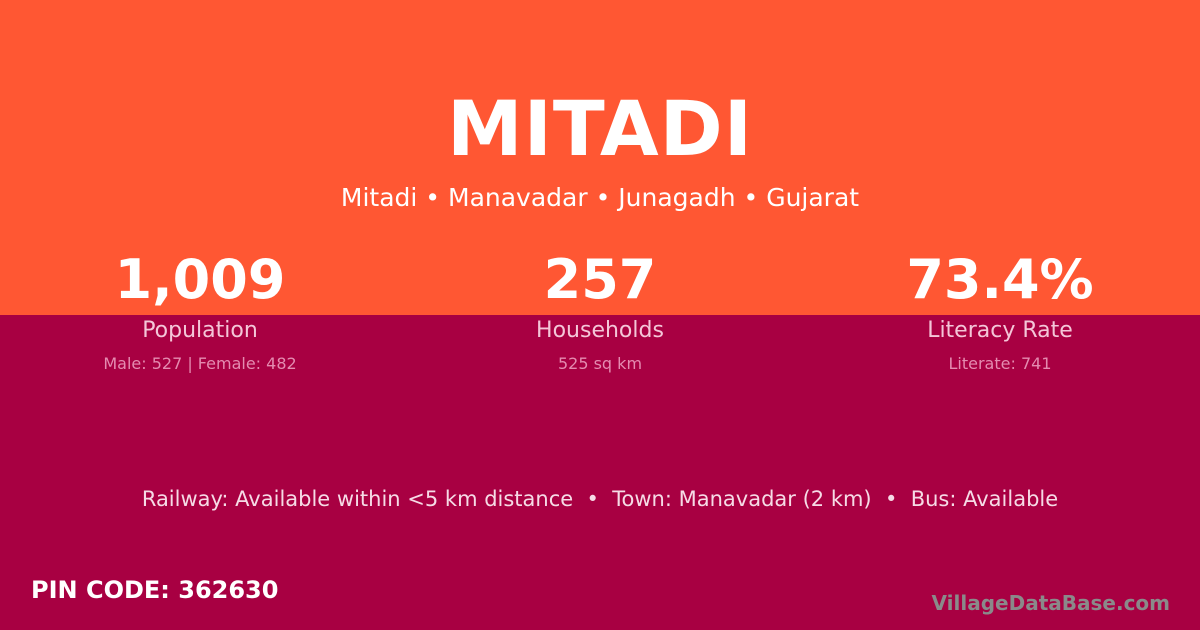 Image resolution: width=1200 pixels, height=630 pixels. What do you see at coordinates (200, 363) in the screenshot?
I see `stat-detail: Male: 527 | Female: 482` at bounding box center [200, 363].